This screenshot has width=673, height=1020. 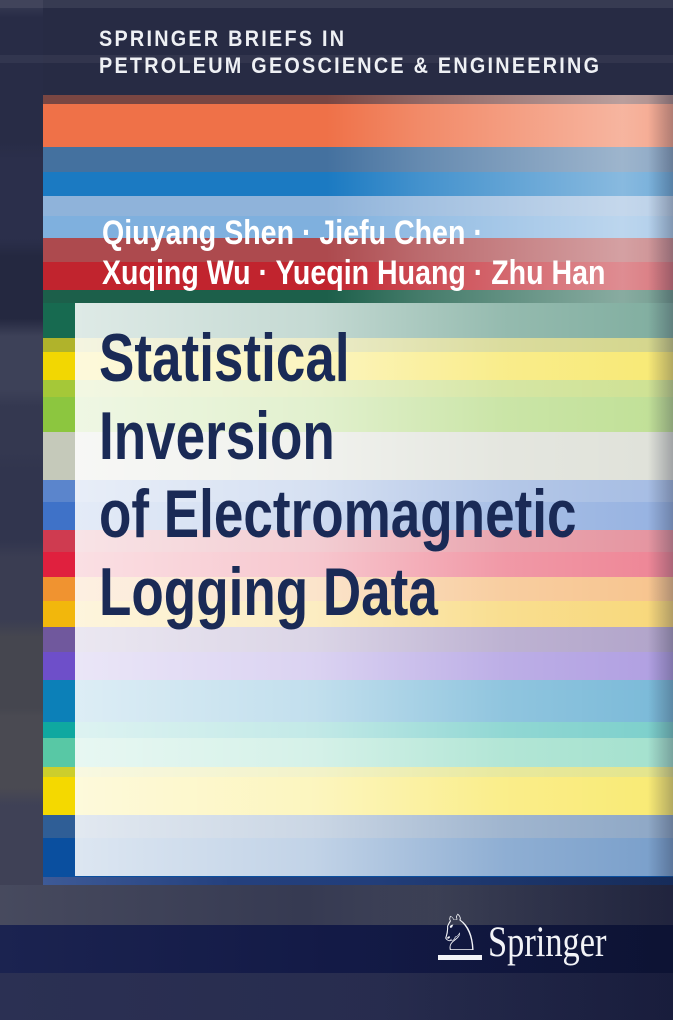 I want to click on bottom-band-navy, so click(x=336, y=996).